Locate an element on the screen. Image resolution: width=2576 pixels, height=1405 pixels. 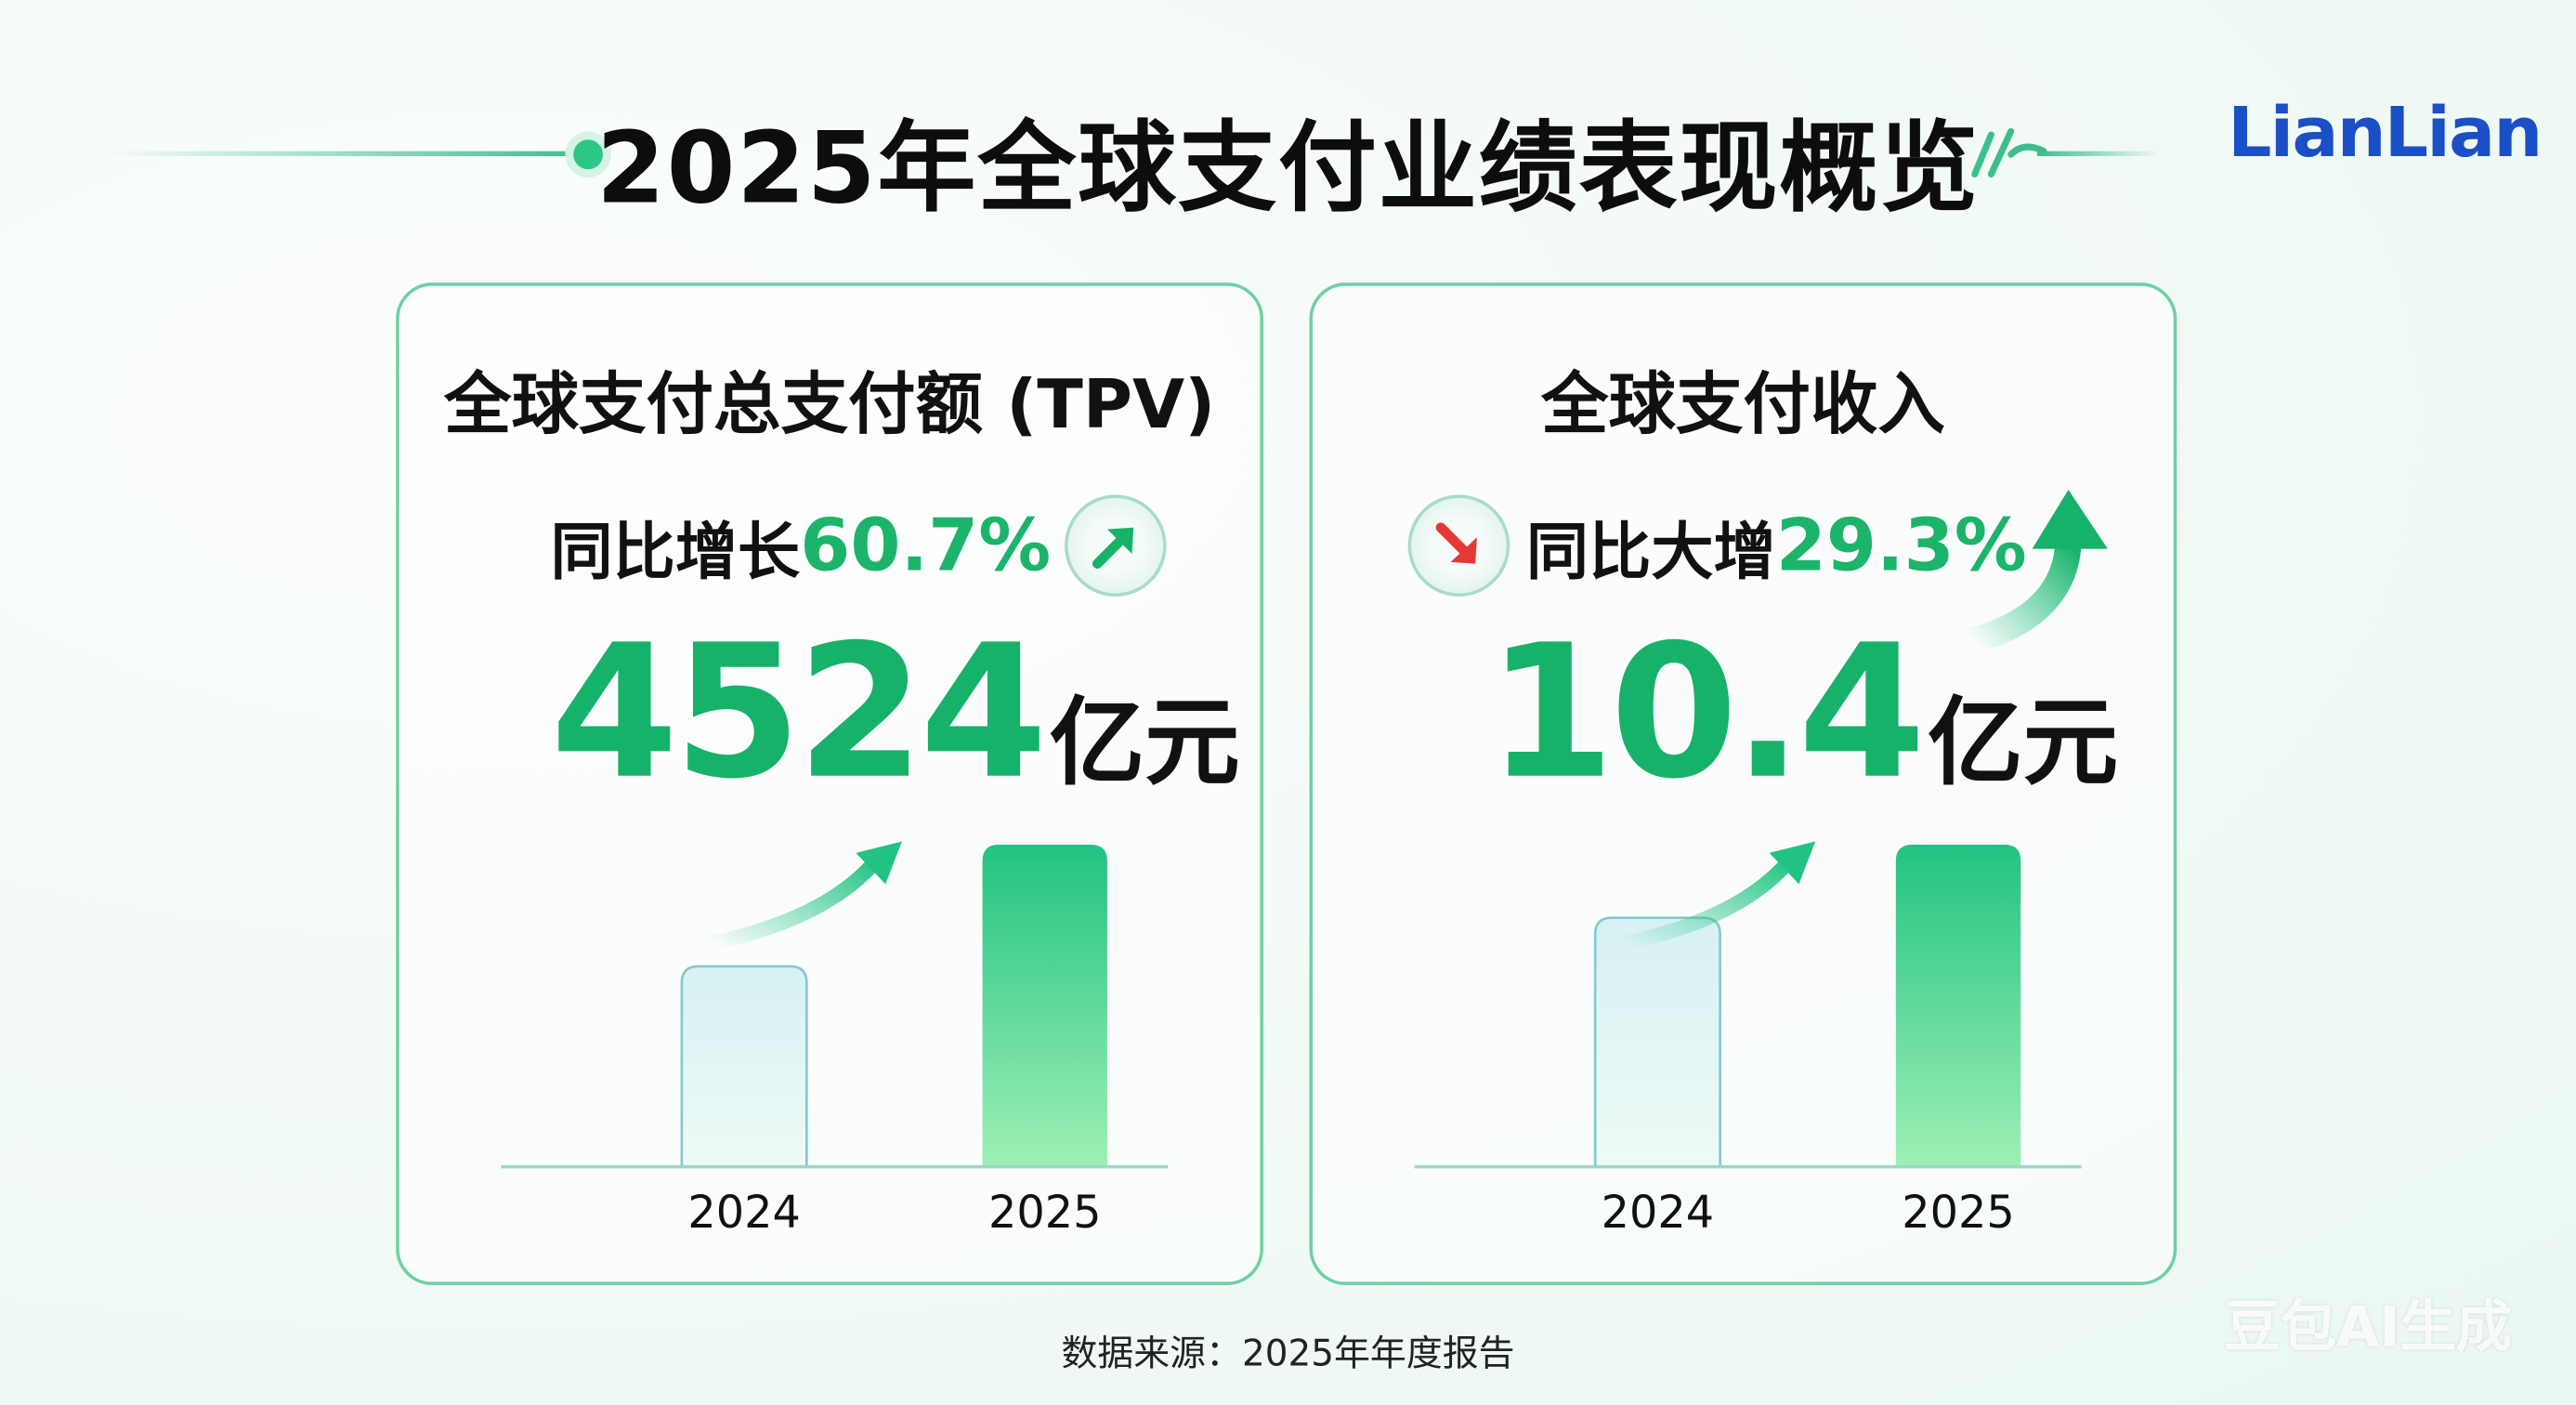
title-decor-line-right is located at coordinates (2099, 154).